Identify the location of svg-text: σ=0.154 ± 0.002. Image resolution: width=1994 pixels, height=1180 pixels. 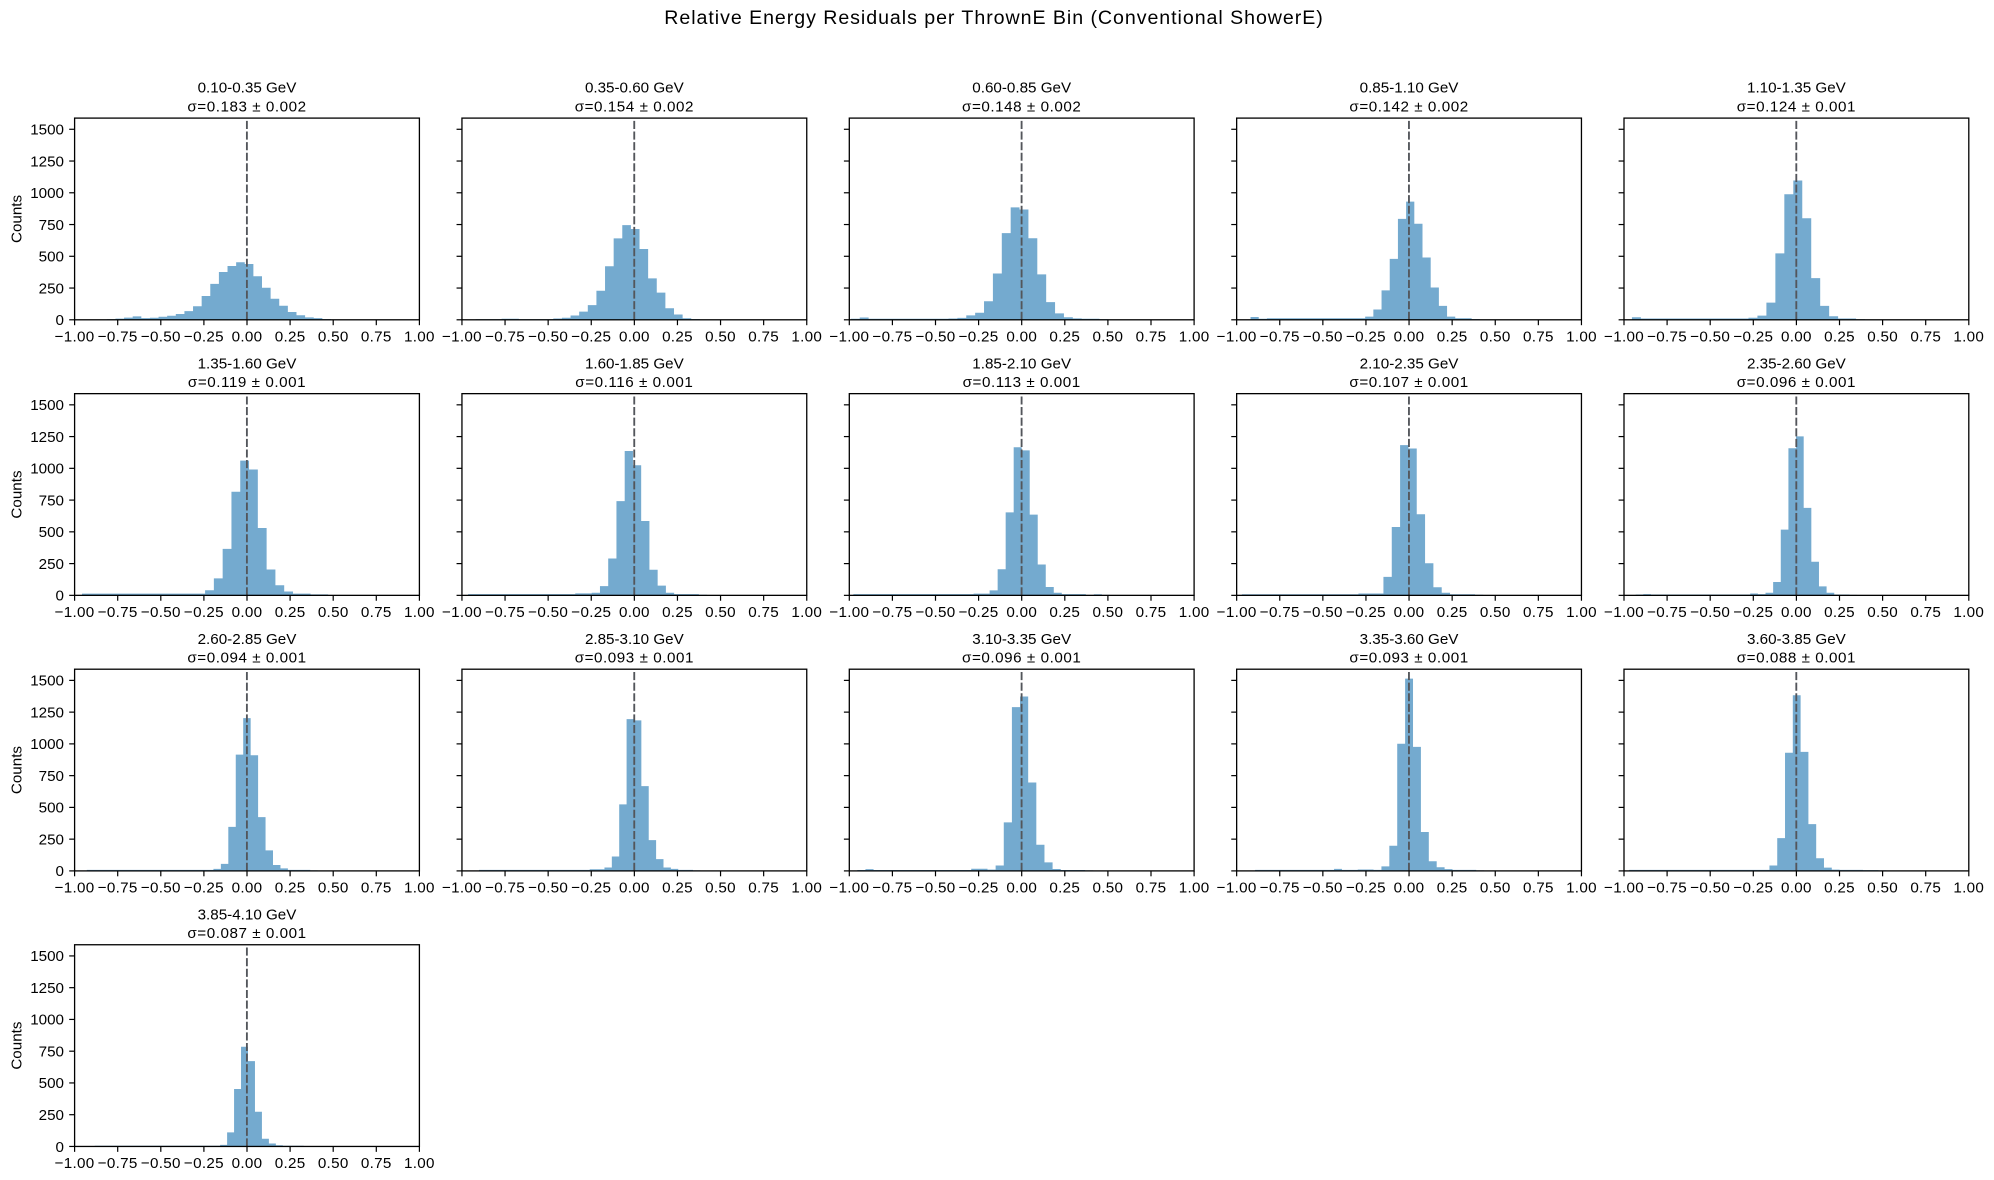
(634, 106).